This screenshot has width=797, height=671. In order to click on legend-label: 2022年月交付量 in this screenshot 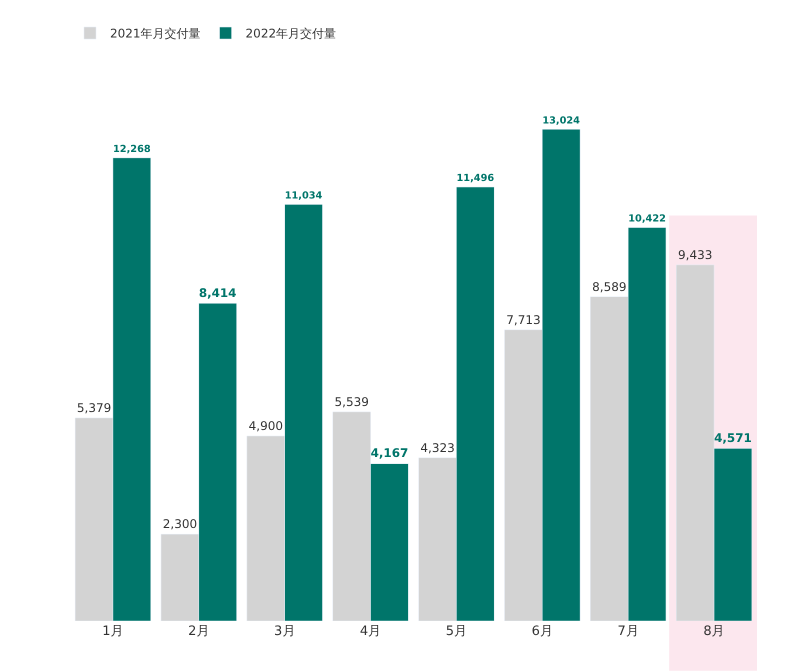, I will do `click(291, 33)`.